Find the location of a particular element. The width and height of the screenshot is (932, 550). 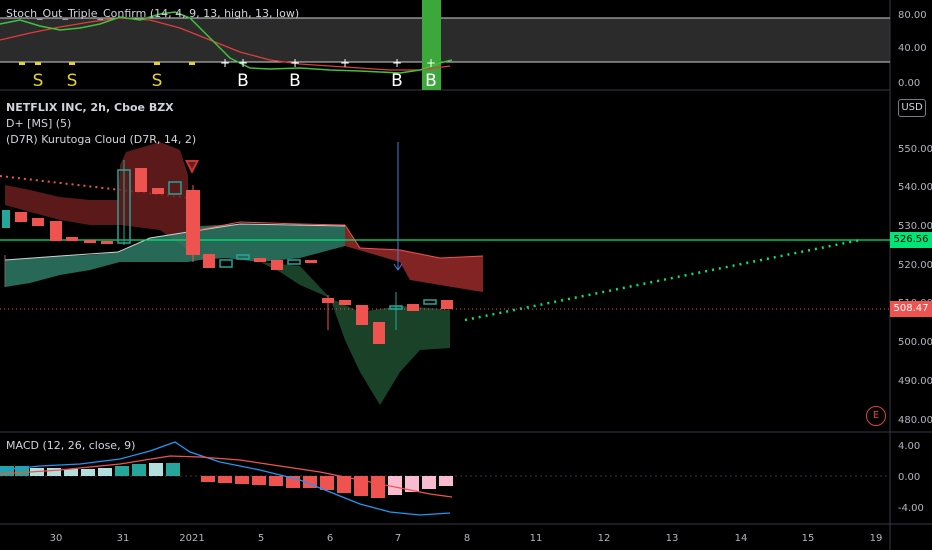

stoch-signals: + + + + + + S S S B B B B is located at coordinates (228, 73).